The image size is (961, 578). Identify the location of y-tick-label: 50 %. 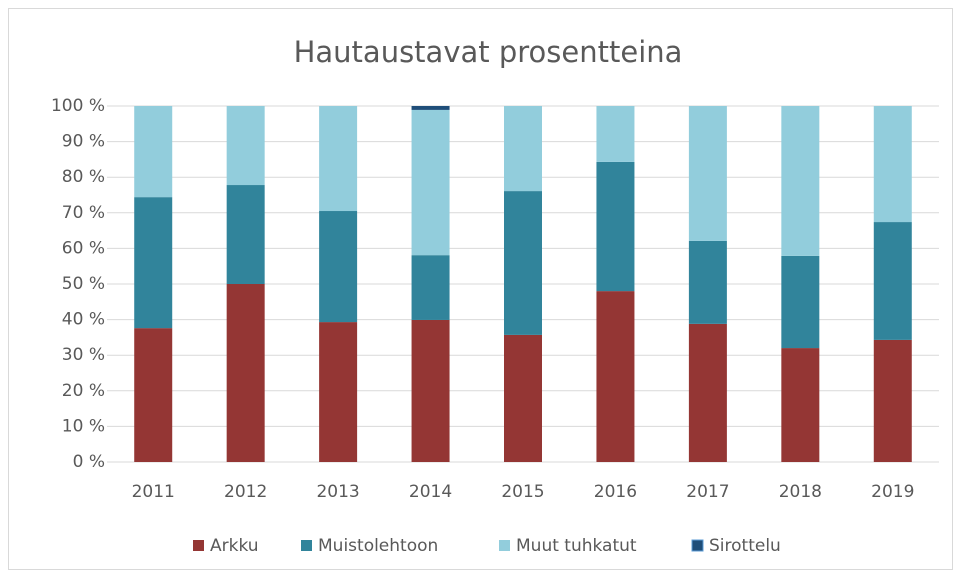
(83, 284).